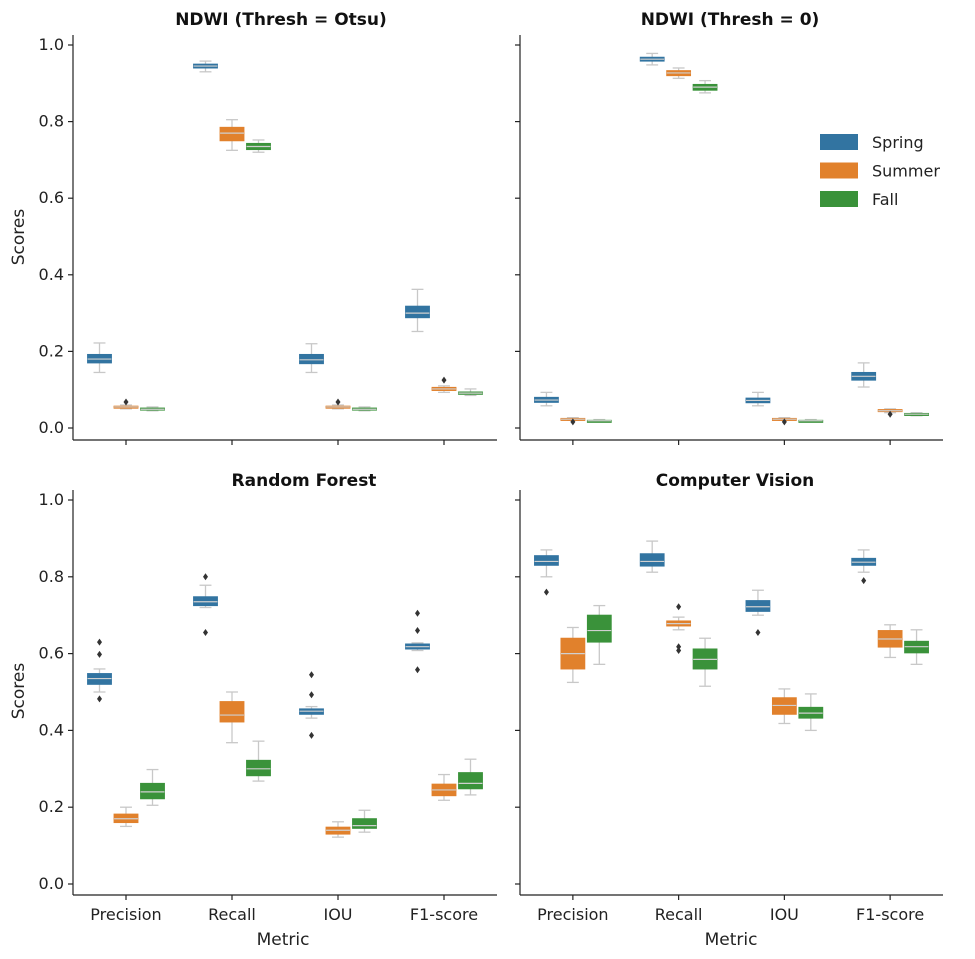  Describe the element at coordinates (283, 940) in the screenshot. I see `x-axis-label: Metric` at that location.